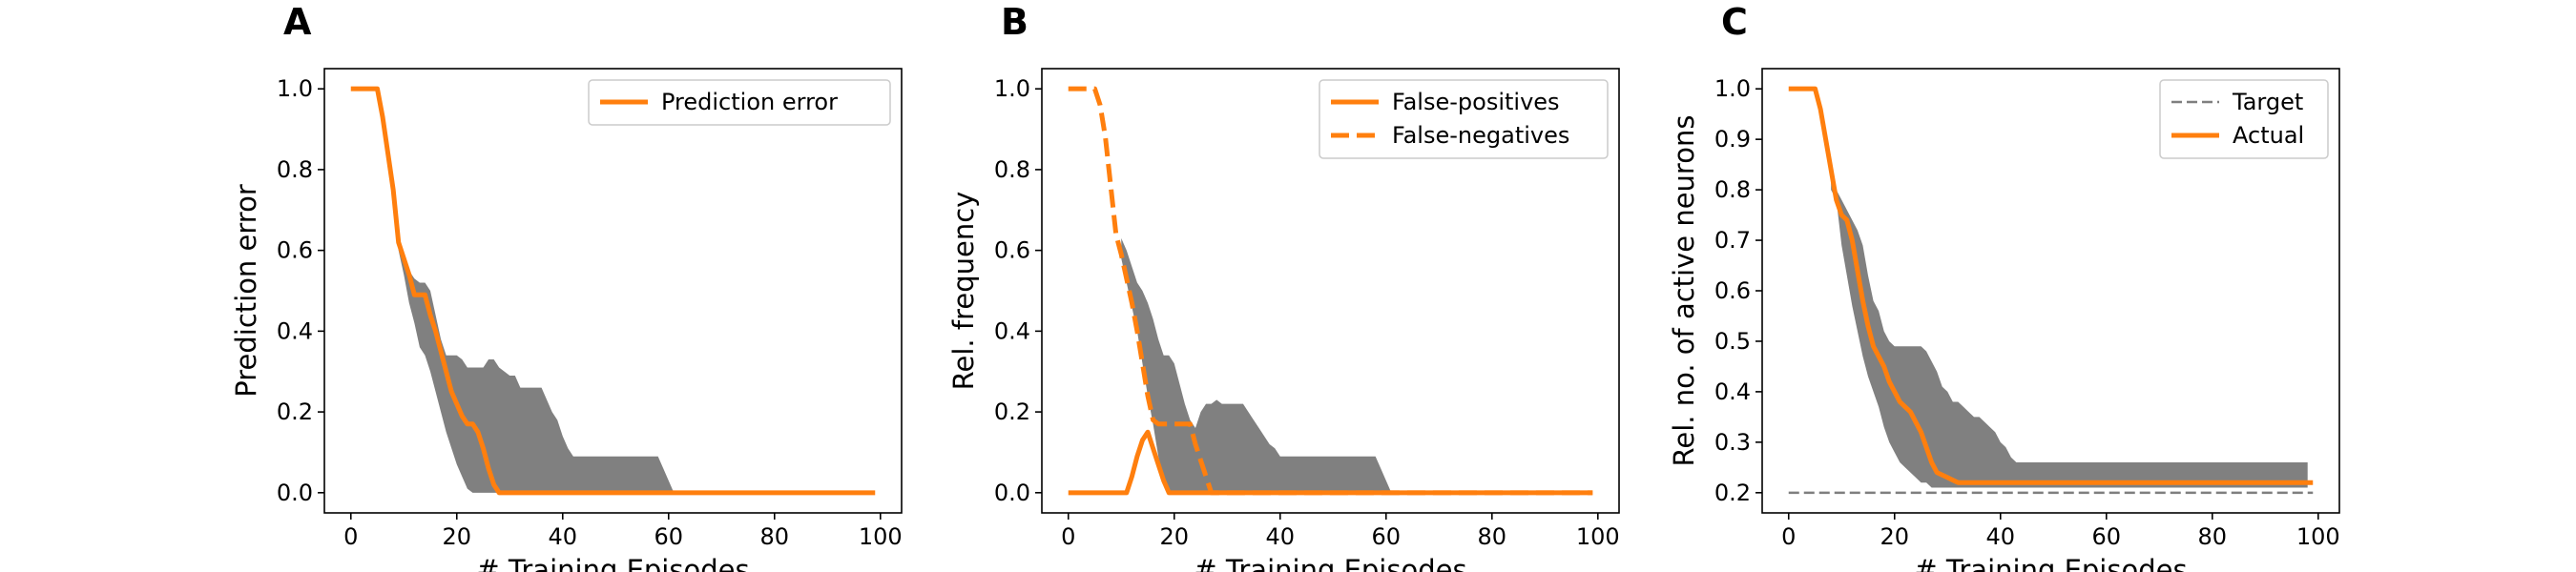  Describe the element at coordinates (1732, 442) in the screenshot. I see `y-tick-label: 0.3` at that location.